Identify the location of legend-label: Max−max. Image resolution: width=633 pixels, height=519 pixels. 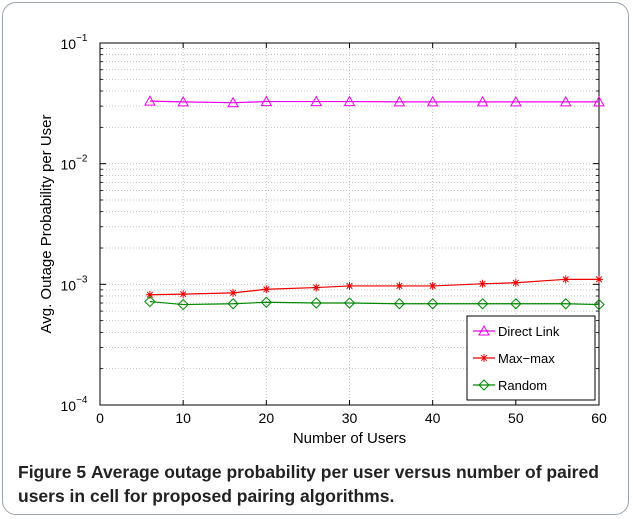
(526, 358).